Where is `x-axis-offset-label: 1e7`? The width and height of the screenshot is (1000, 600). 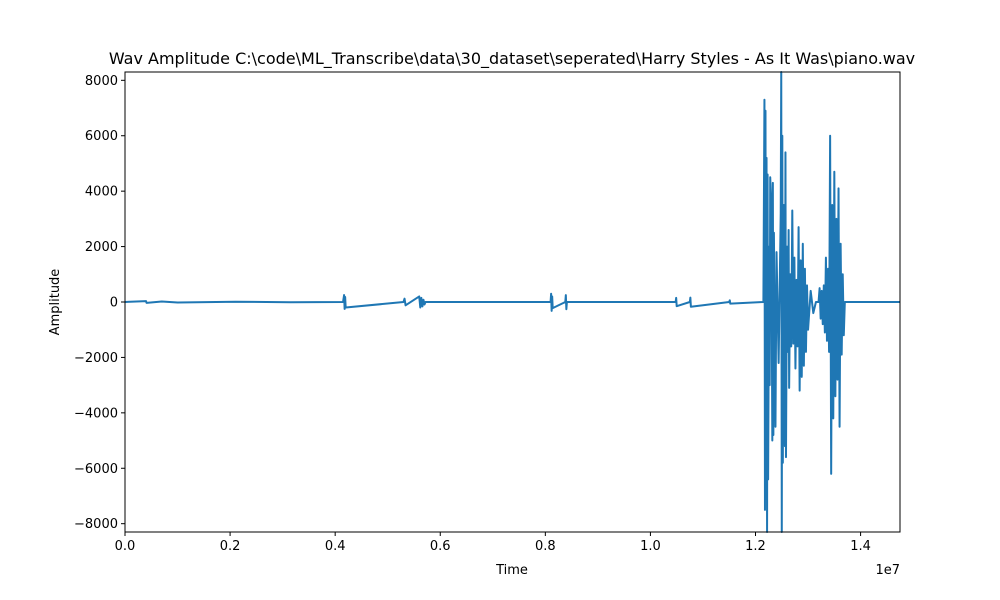 x-axis-offset-label: 1e7 is located at coordinates (887, 570).